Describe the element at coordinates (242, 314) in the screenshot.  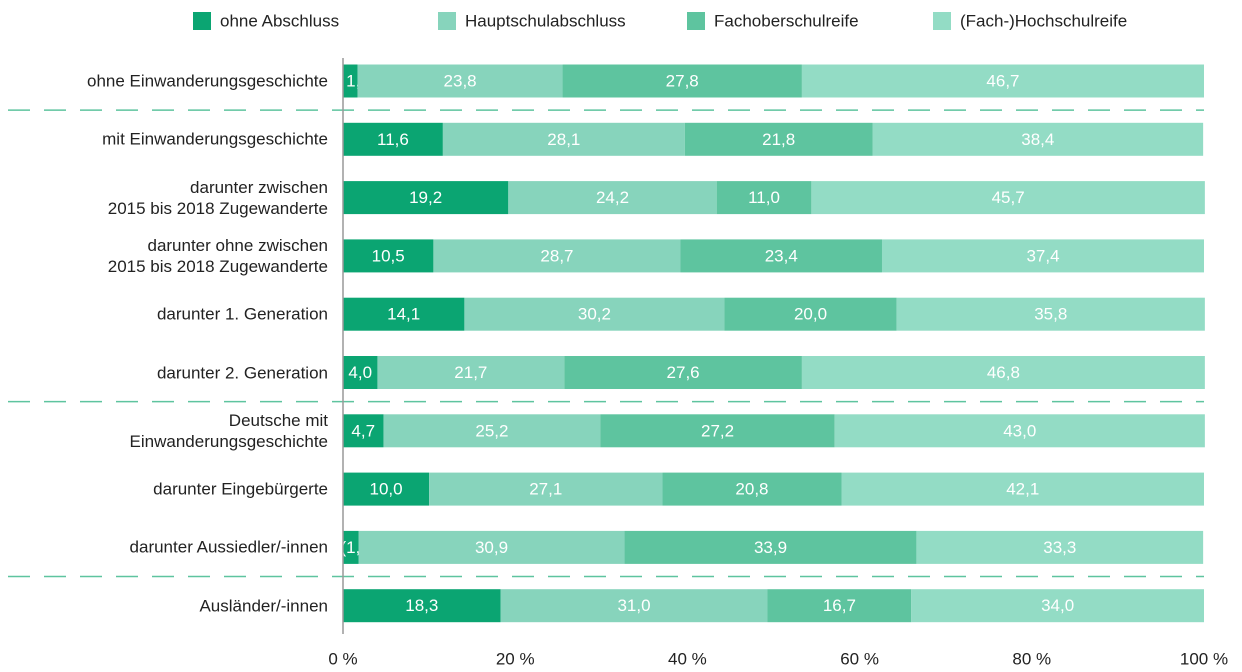
I see `category-label: darunter 1. Generation` at that location.